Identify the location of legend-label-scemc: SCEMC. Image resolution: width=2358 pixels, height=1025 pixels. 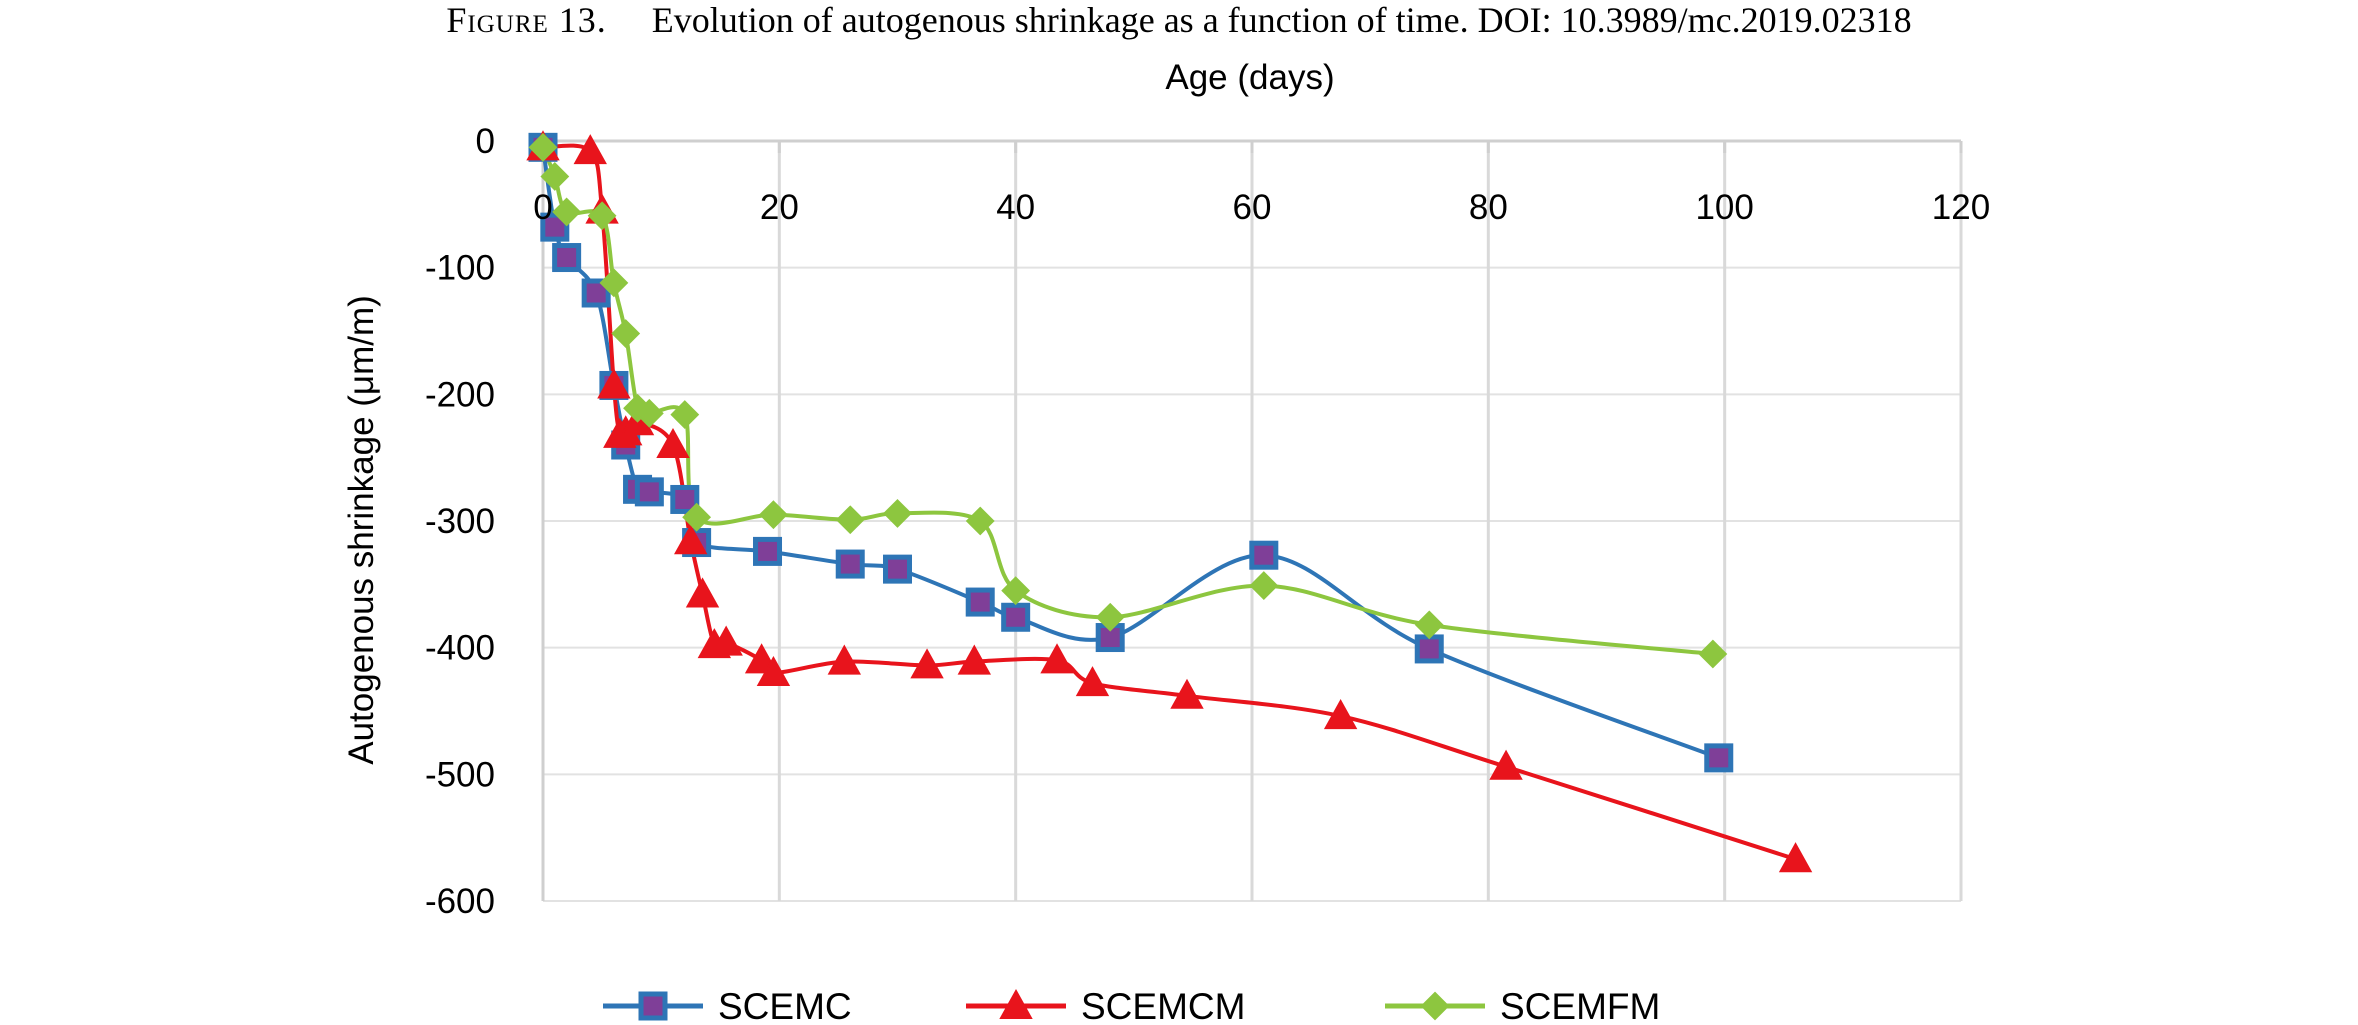
(785, 1005).